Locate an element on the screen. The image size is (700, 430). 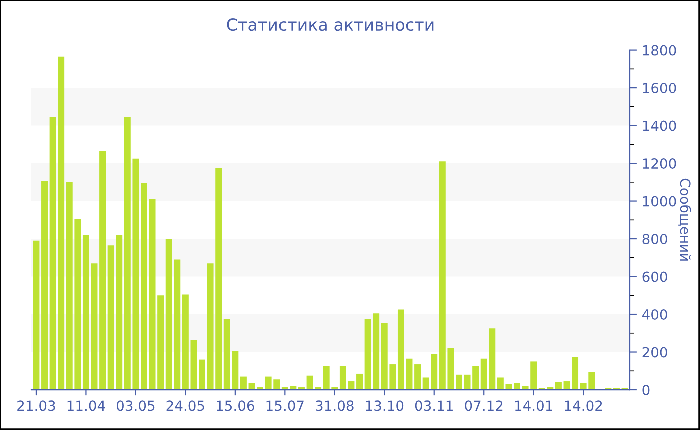
y-tick-label: 400 is located at coordinates (655, 314).